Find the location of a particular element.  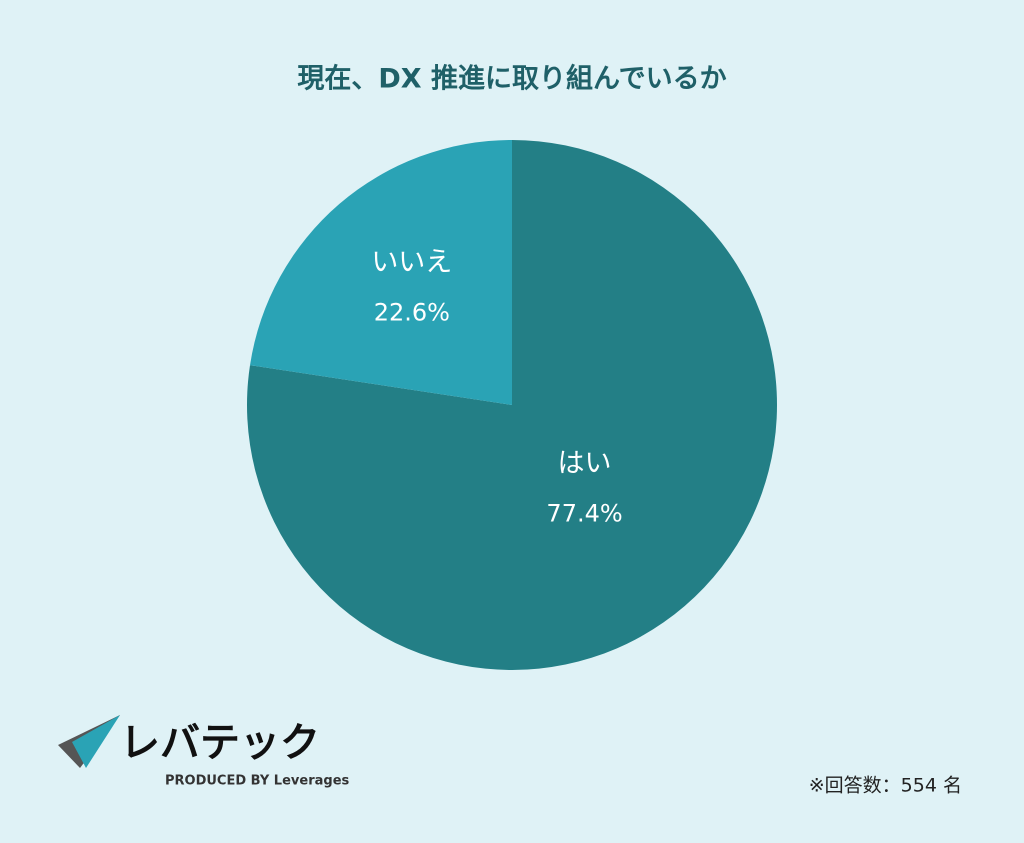

note: ※回答数：554 名 is located at coordinates (885, 786).